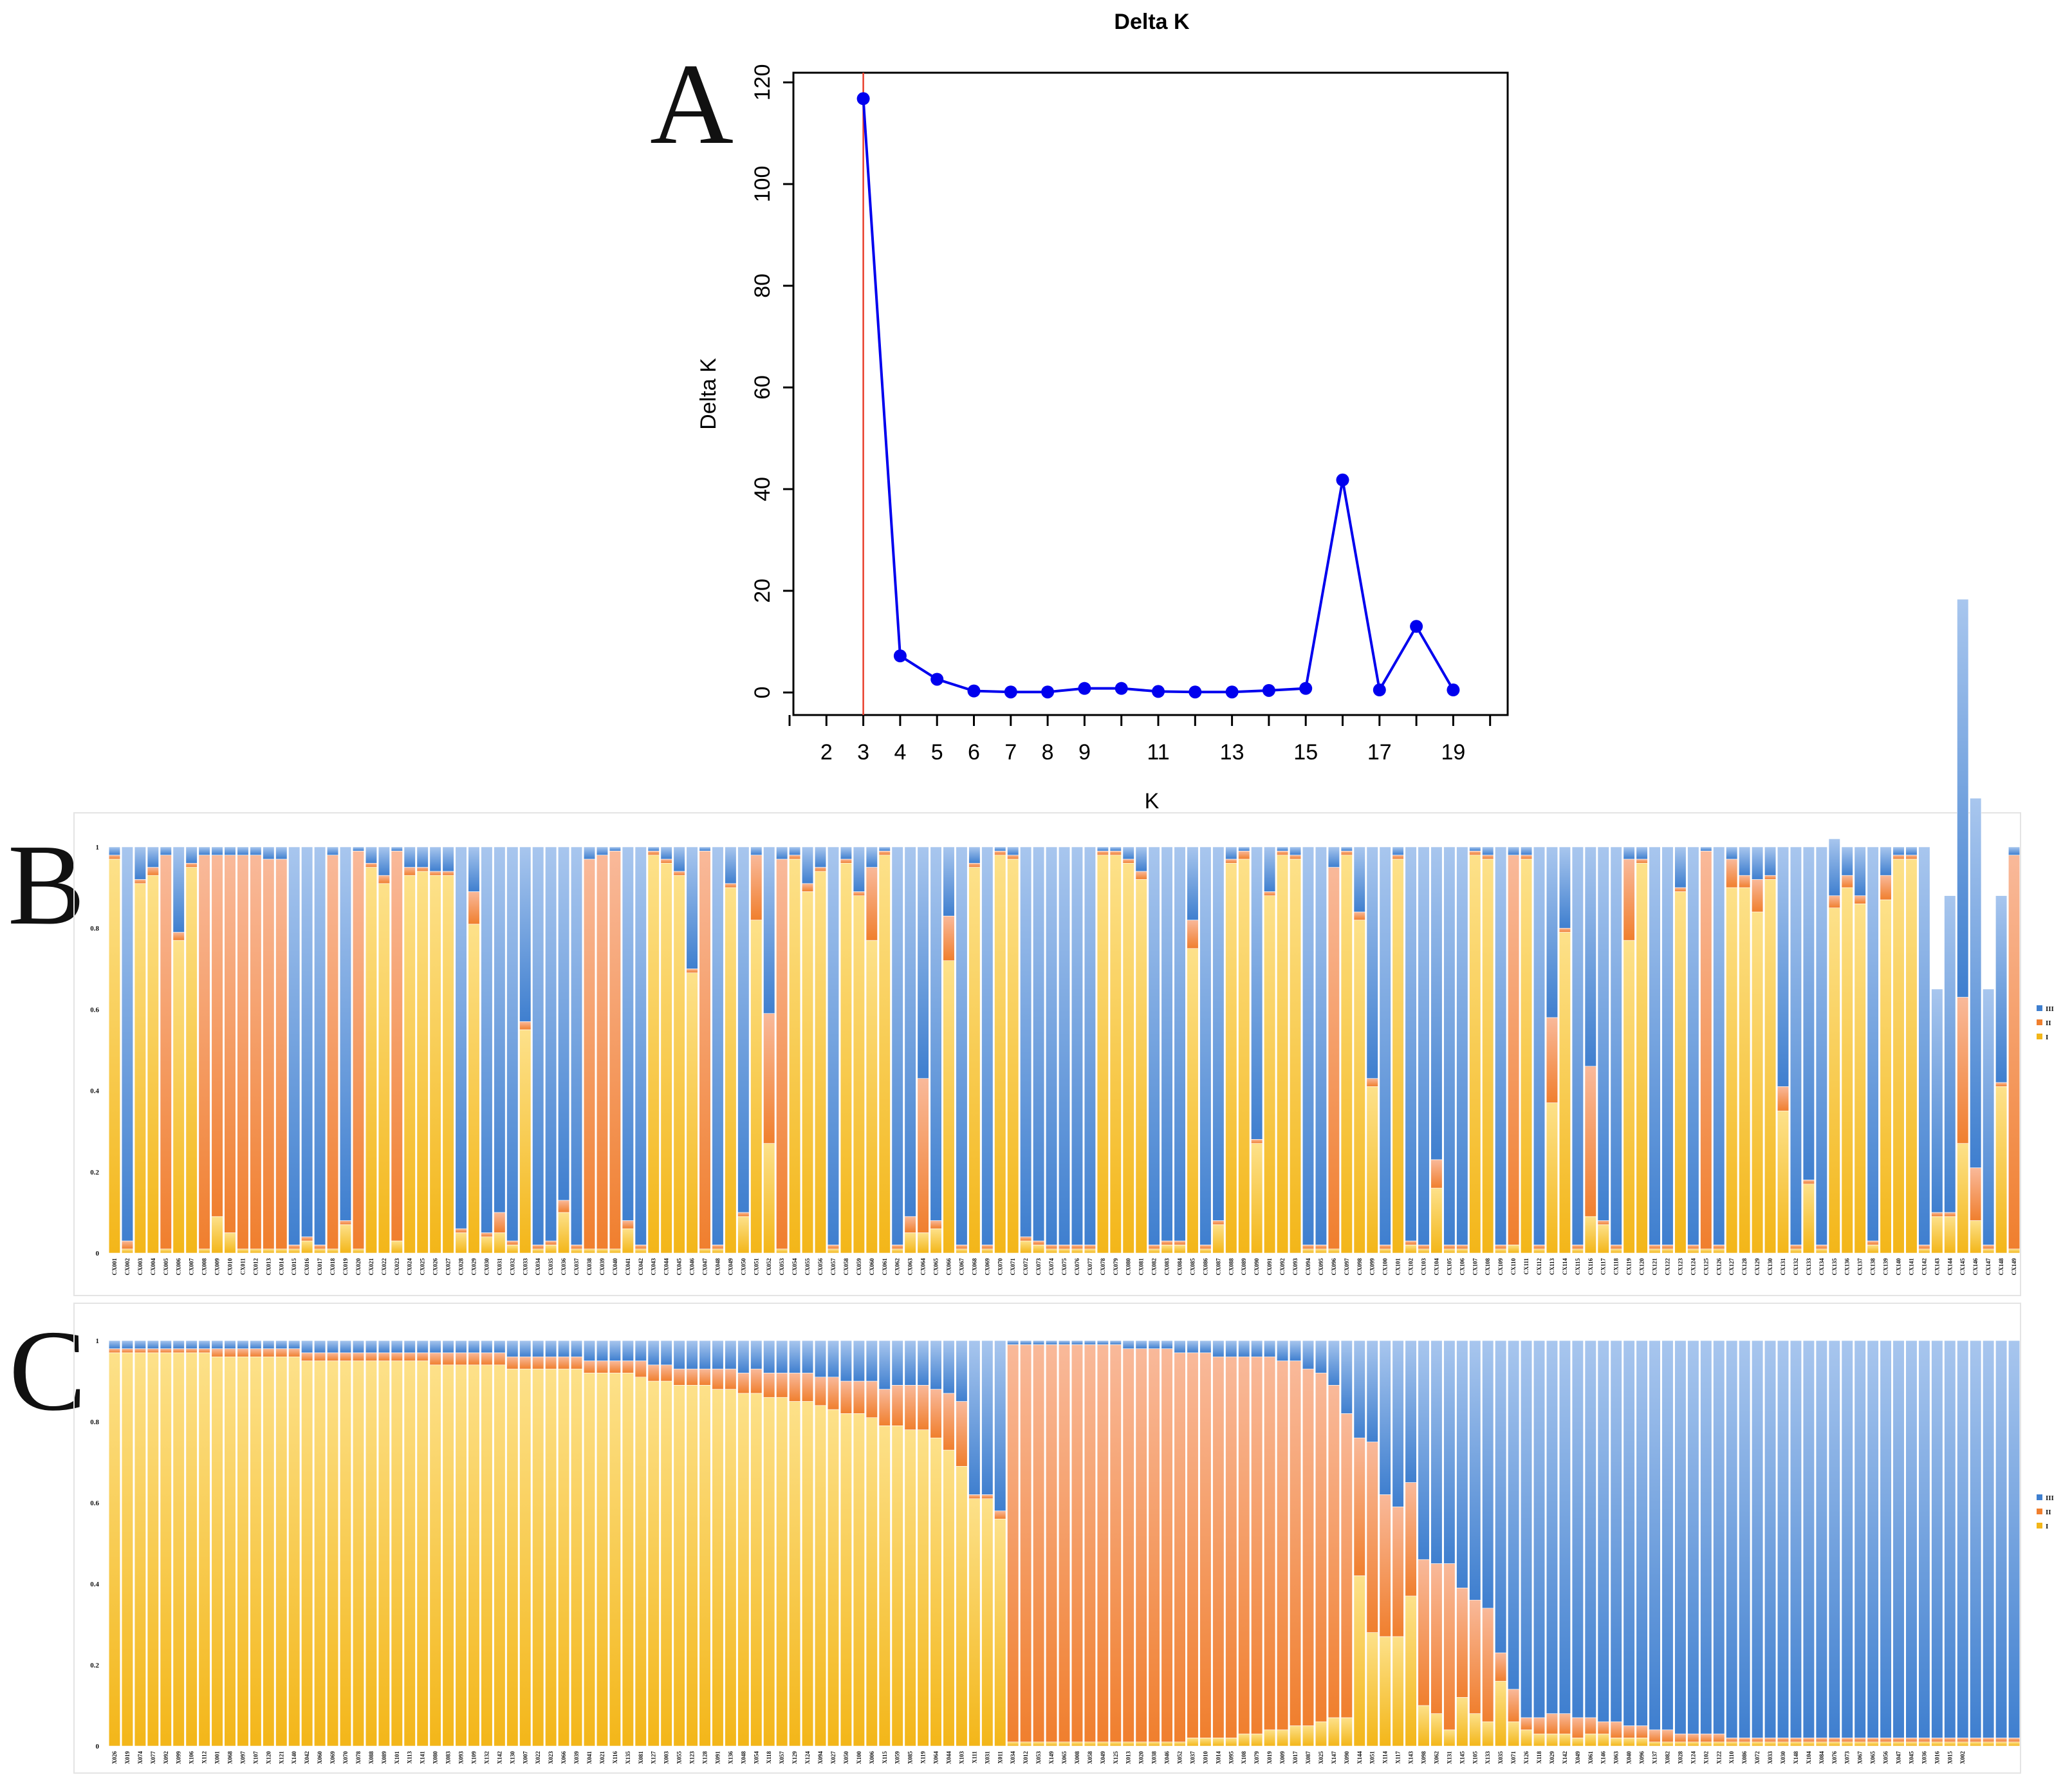 The height and width of the screenshot is (1784, 2072). What do you see at coordinates (423, 1267) in the screenshot?
I see `individual-label: CX025` at bounding box center [423, 1267].